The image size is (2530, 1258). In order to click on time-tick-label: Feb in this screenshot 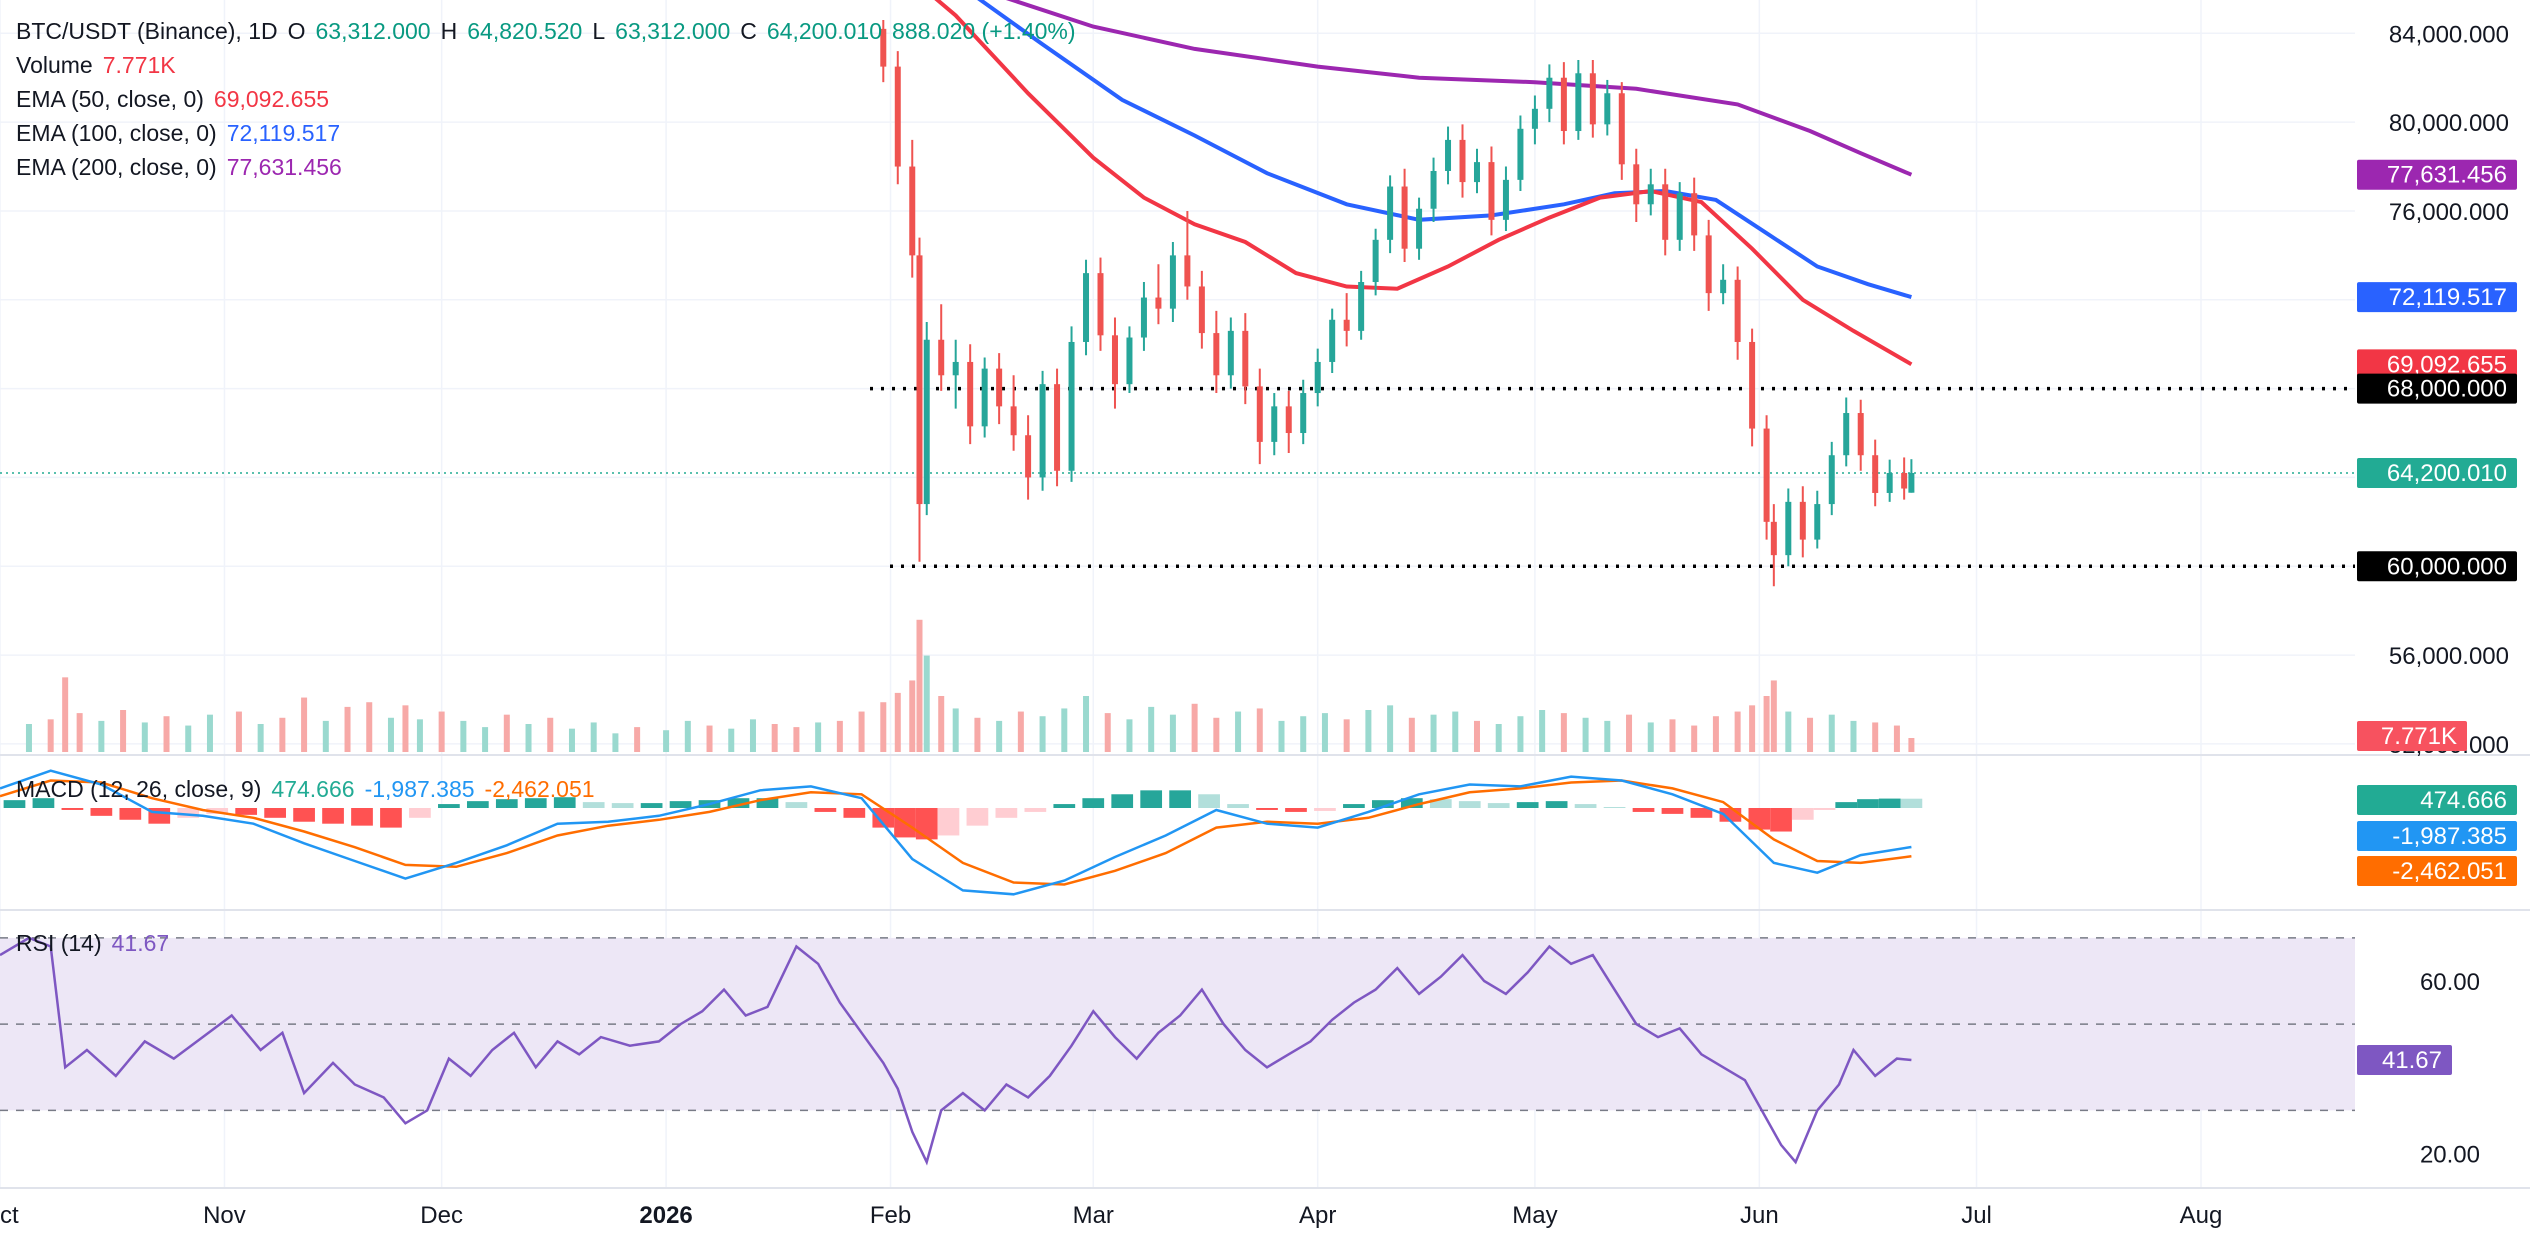, I will do `click(890, 1215)`.